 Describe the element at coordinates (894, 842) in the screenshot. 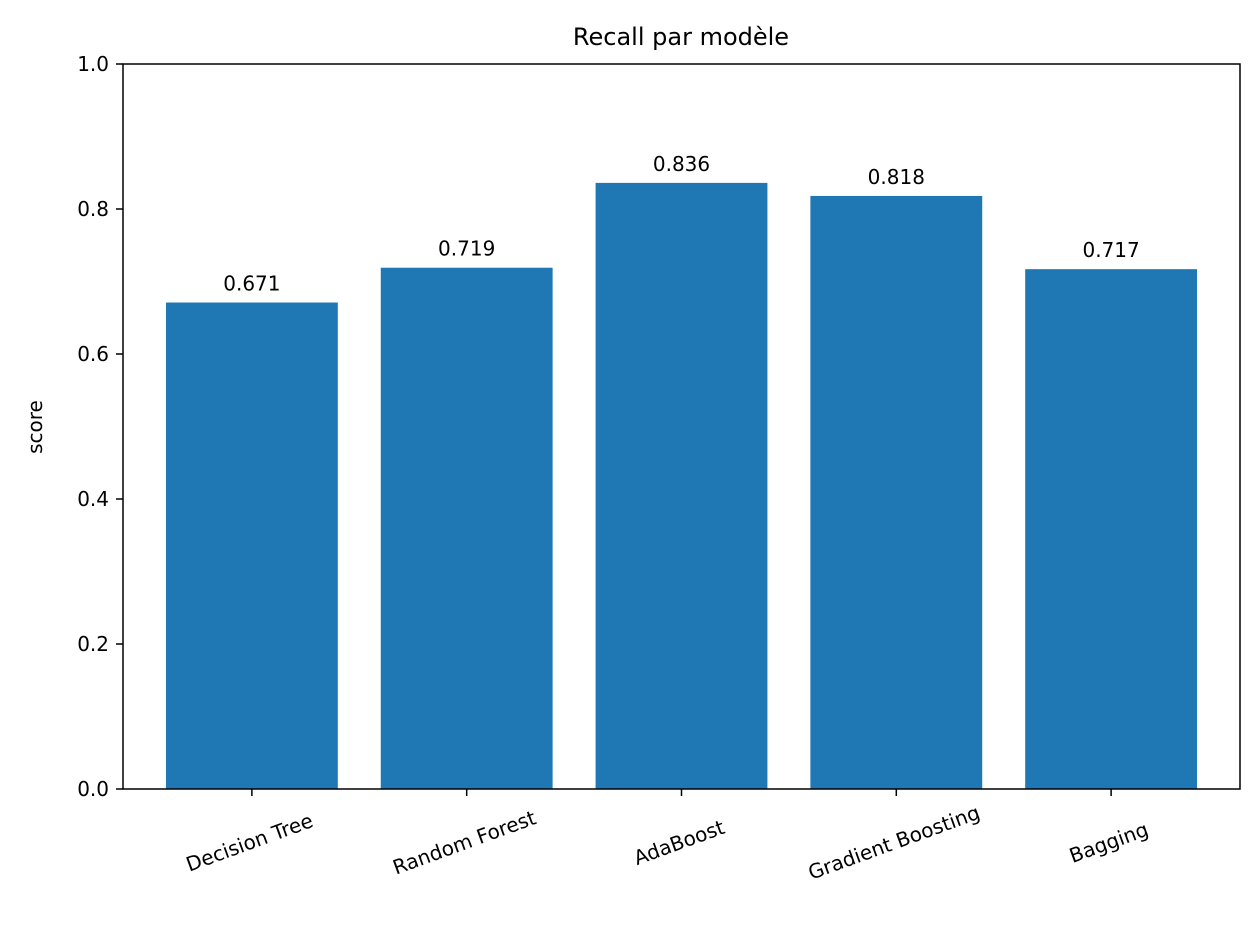

I see `x-tick-label: Gradient Boosting` at that location.